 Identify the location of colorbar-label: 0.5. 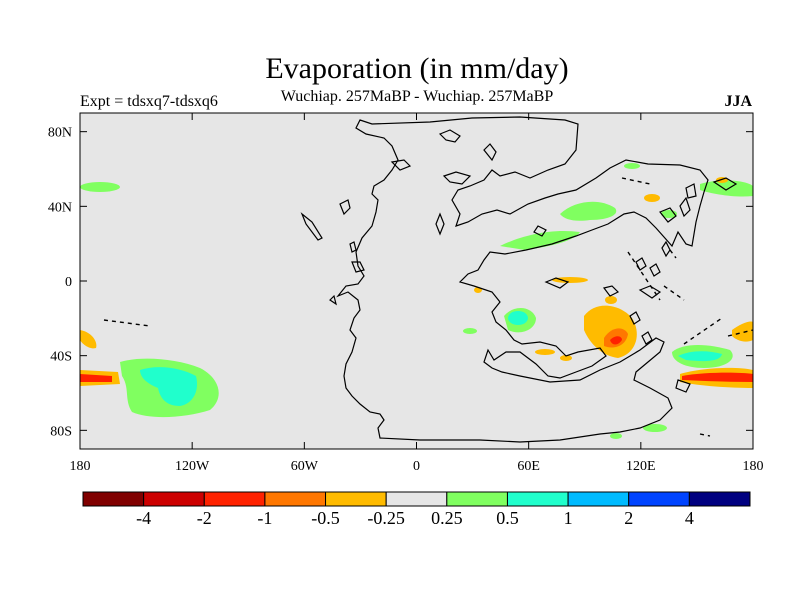
(507, 518).